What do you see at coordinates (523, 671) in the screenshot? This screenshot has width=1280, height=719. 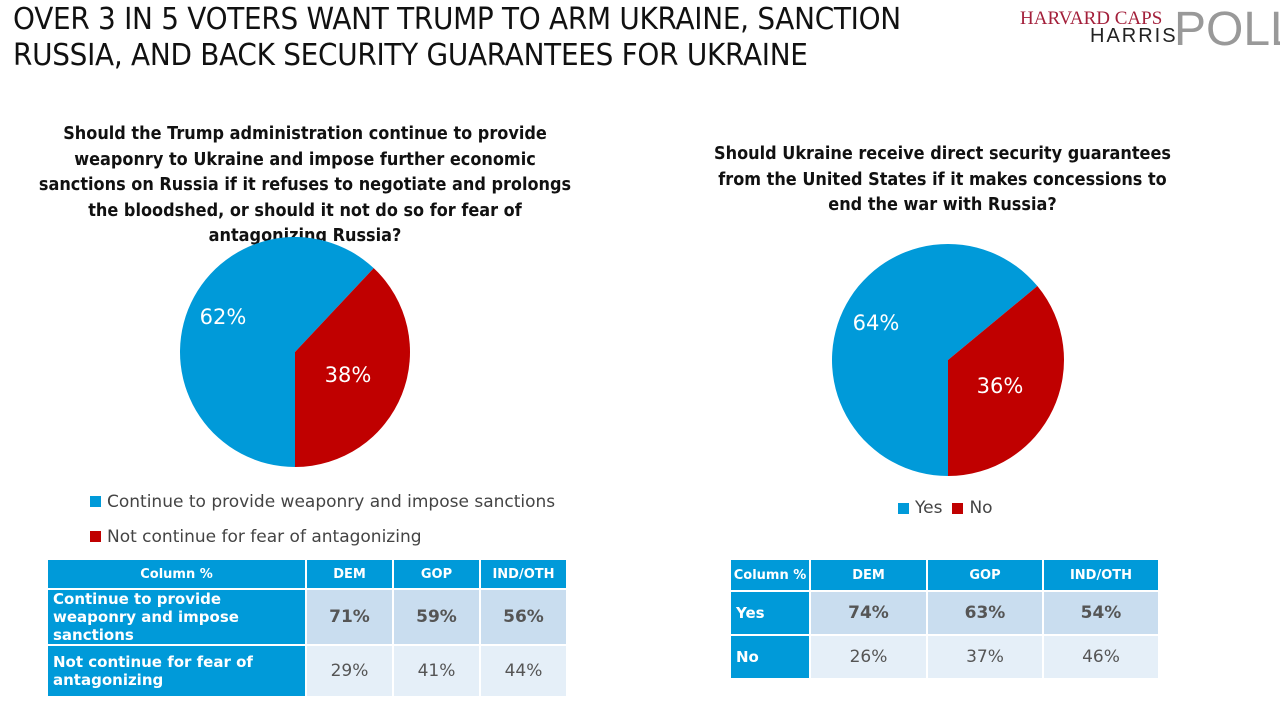 I see `cell: 44%` at bounding box center [523, 671].